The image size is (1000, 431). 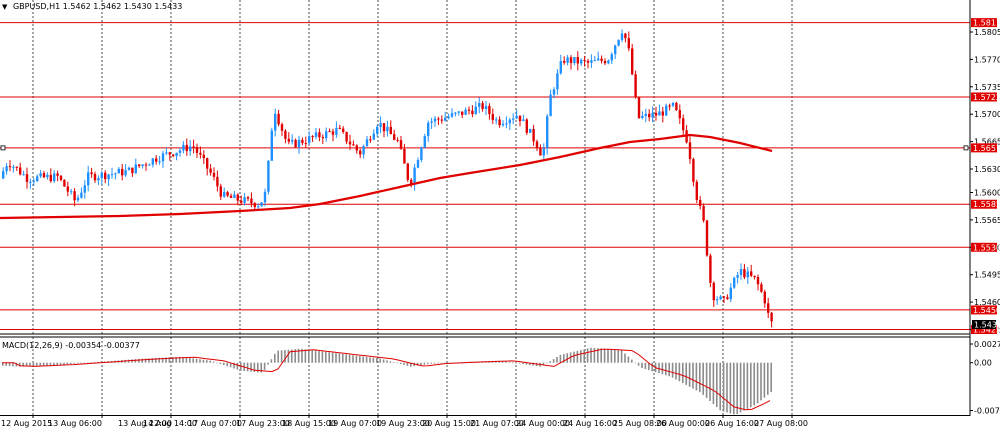 What do you see at coordinates (987, 192) in the screenshot?
I see `price-tick-label: 1.5600` at bounding box center [987, 192].